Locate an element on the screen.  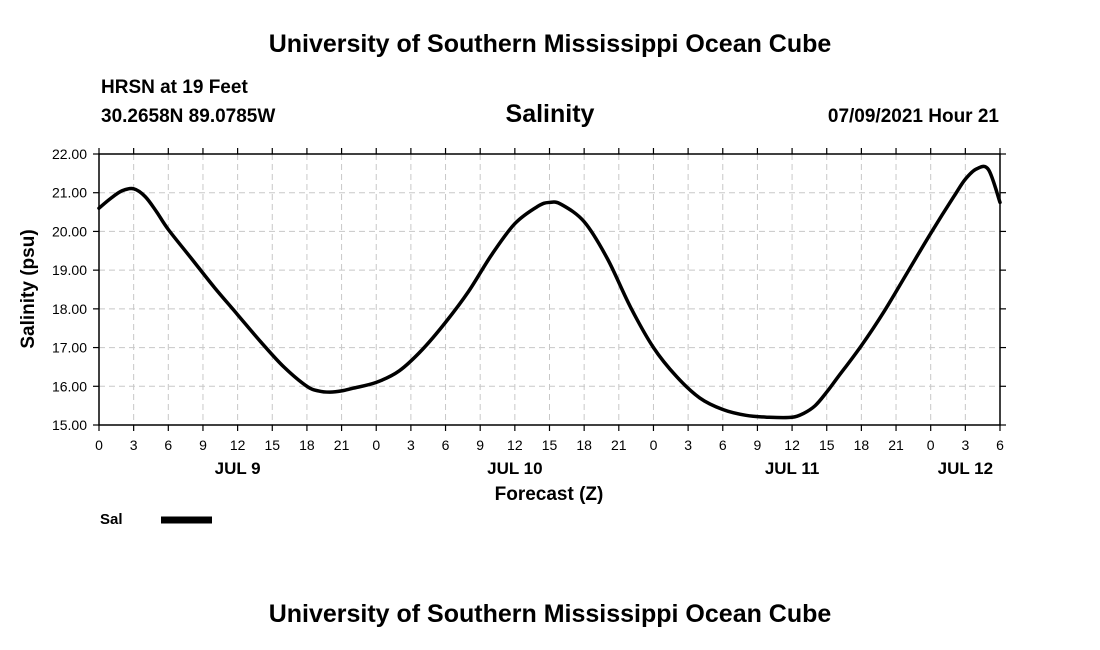
y-tick-label: 18.00 is located at coordinates (69, 309).